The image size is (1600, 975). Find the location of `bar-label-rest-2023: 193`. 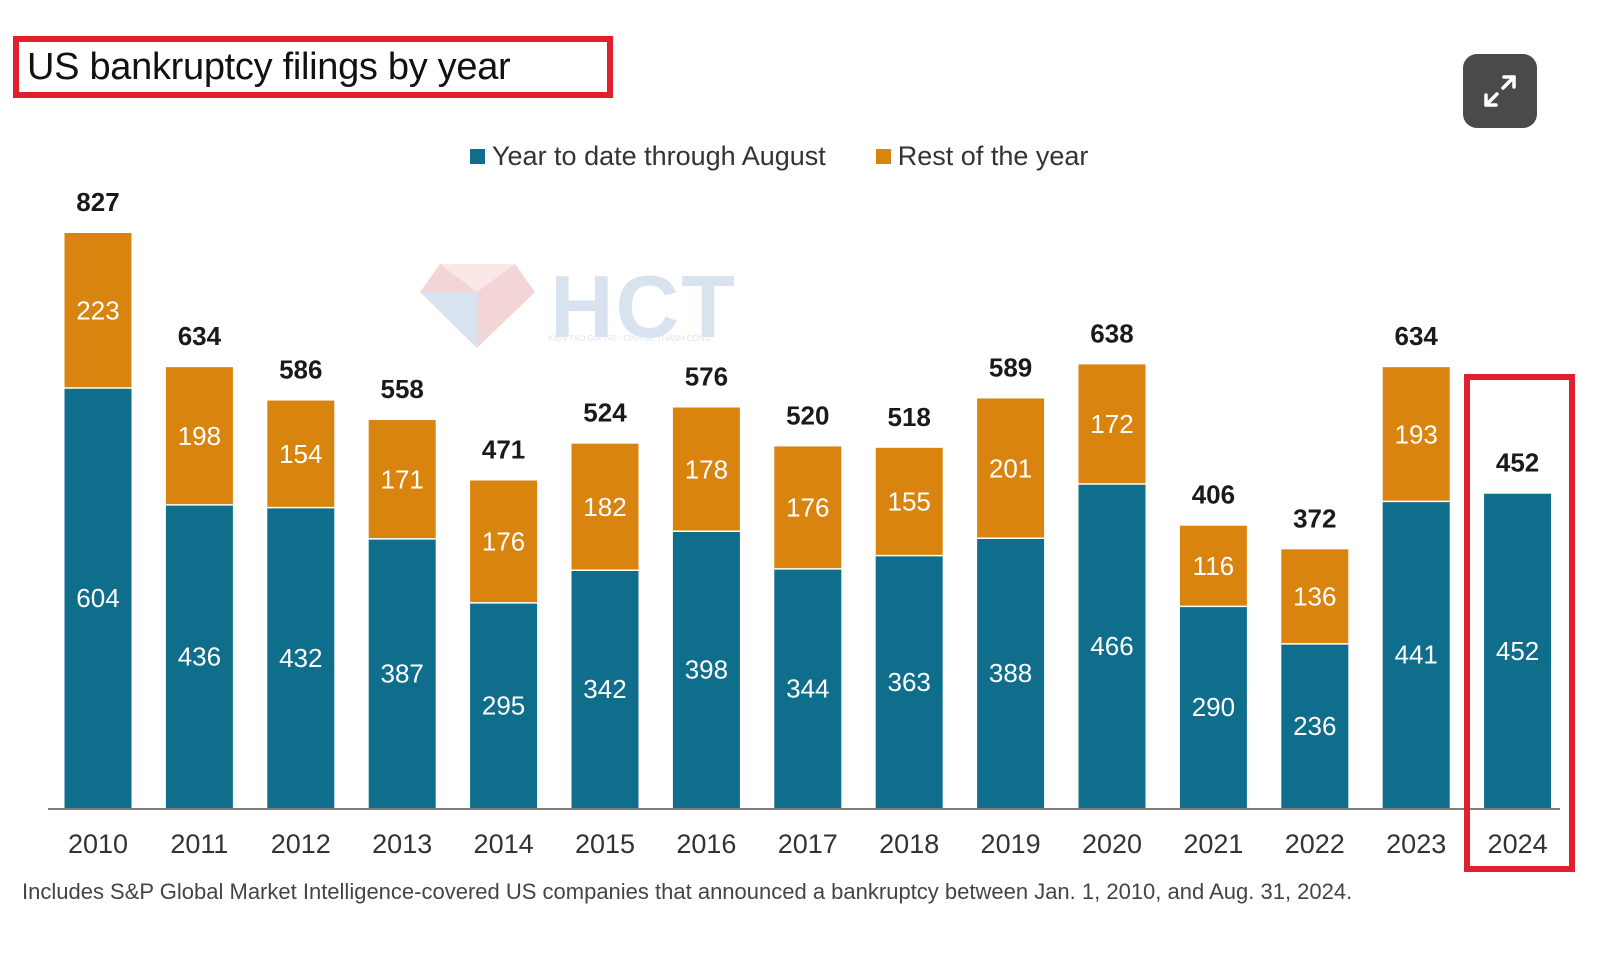

bar-label-rest-2023: 193 is located at coordinates (1416, 434).